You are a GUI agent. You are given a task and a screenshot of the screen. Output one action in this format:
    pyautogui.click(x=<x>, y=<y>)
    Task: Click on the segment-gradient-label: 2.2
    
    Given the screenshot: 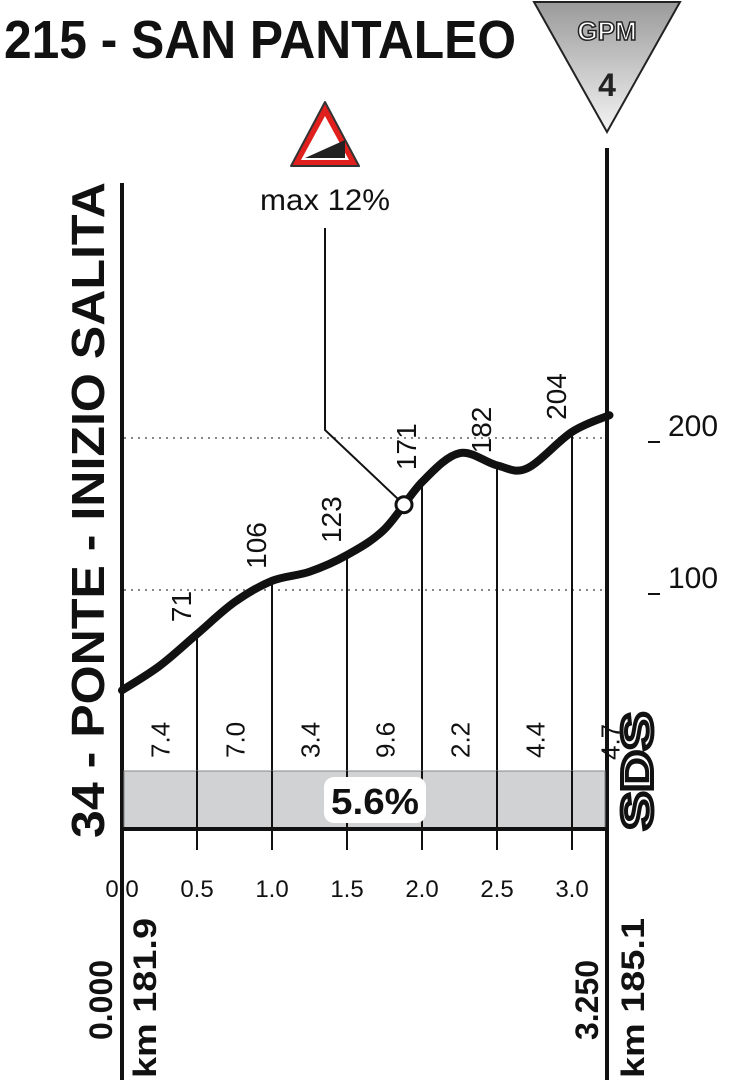 What is the action you would take?
    pyautogui.click(x=461, y=740)
    